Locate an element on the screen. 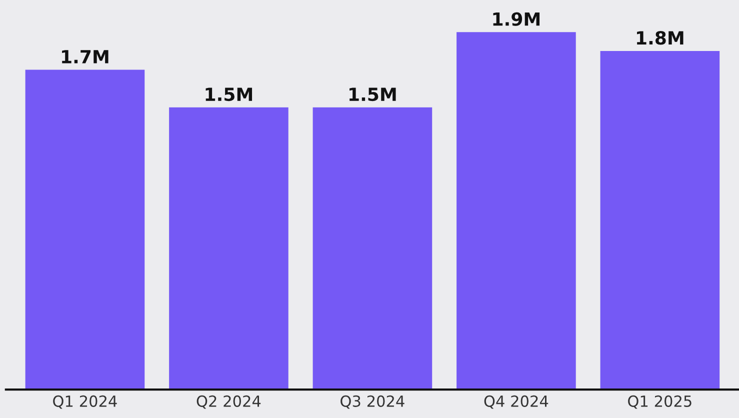 This screenshot has width=739, height=418. data-label: 1.8M is located at coordinates (660, 38).